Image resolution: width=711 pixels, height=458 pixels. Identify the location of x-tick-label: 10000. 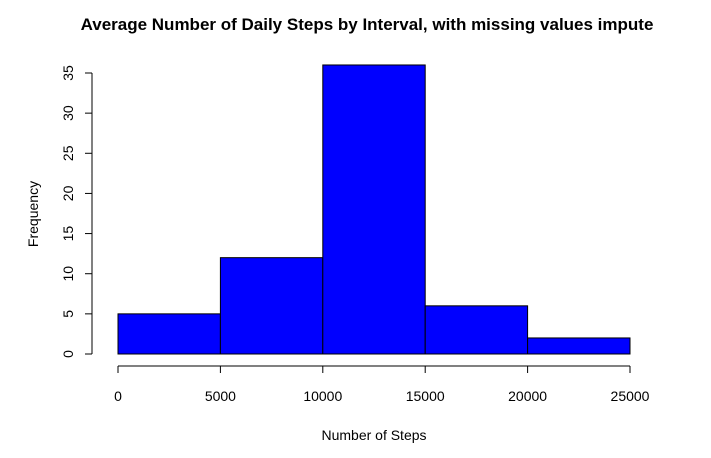
(322, 396).